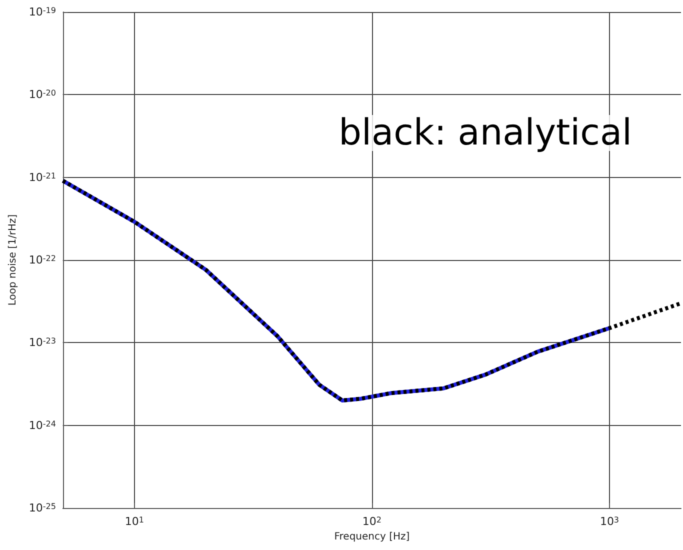 Image resolution: width=683 pixels, height=550 pixels. I want to click on x-axis-title: Frequency [Hz], so click(372, 536).